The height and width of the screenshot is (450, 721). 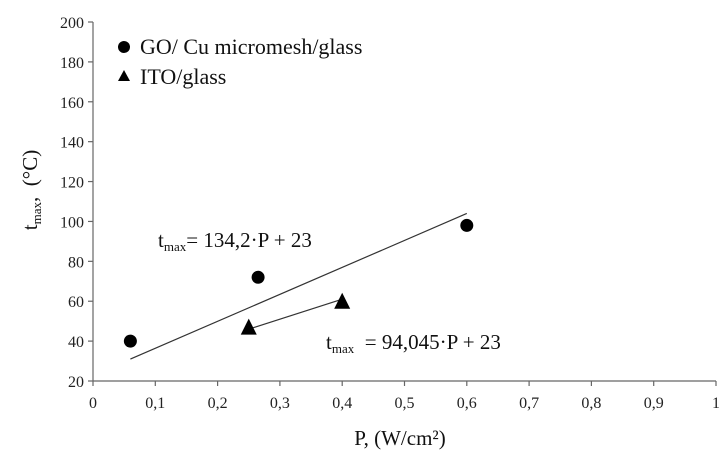 What do you see at coordinates (72, 63) in the screenshot?
I see `y-tick-label: 180` at bounding box center [72, 63].